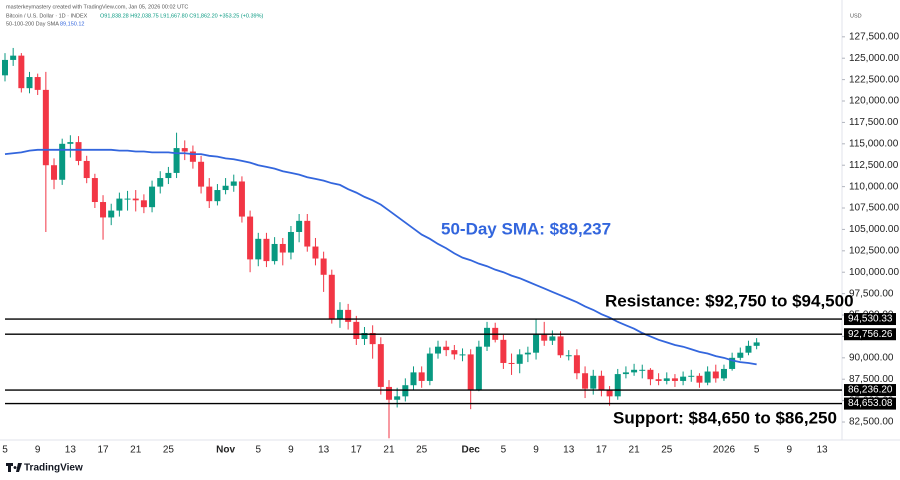 This screenshot has height=480, width=900. I want to click on y-tick-label: 122,500.00, so click(874, 79).